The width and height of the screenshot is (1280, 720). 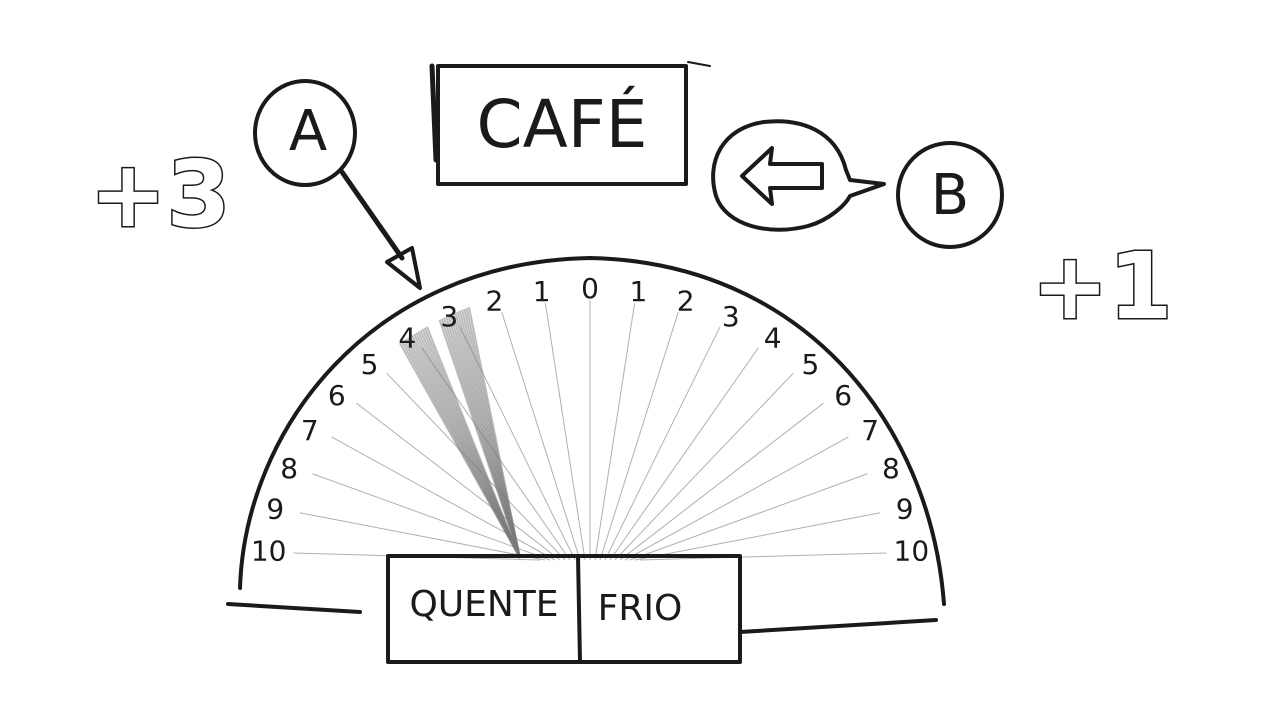 What do you see at coordinates (494, 301) in the screenshot?
I see `dial-number-left-2: 2` at bounding box center [494, 301].